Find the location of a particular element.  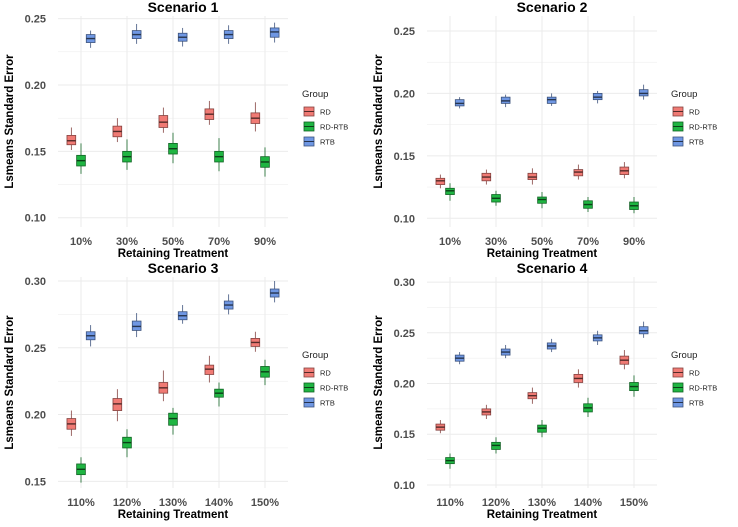

chart-title: Scenario 4 is located at coordinates (552, 268).